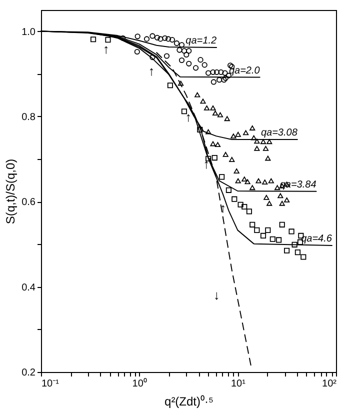 The image size is (349, 413). What do you see at coordinates (29, 117) in the screenshot?
I see `y-tick-label: 0.8` at bounding box center [29, 117].